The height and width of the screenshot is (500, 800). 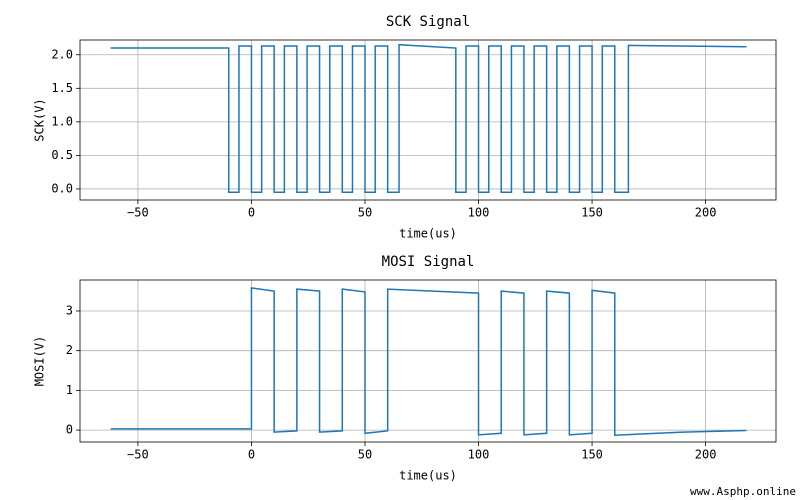 I want to click on y-tick-label: 1, so click(x=69, y=390).